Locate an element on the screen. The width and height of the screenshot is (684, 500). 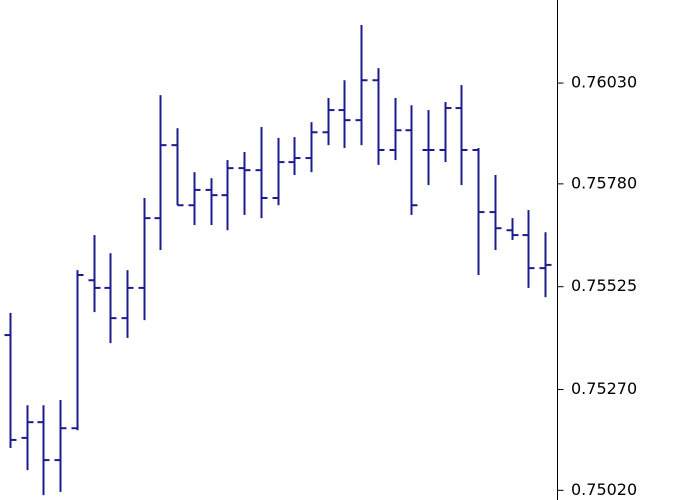
y-tick-label: 0.75525 is located at coordinates (604, 285).